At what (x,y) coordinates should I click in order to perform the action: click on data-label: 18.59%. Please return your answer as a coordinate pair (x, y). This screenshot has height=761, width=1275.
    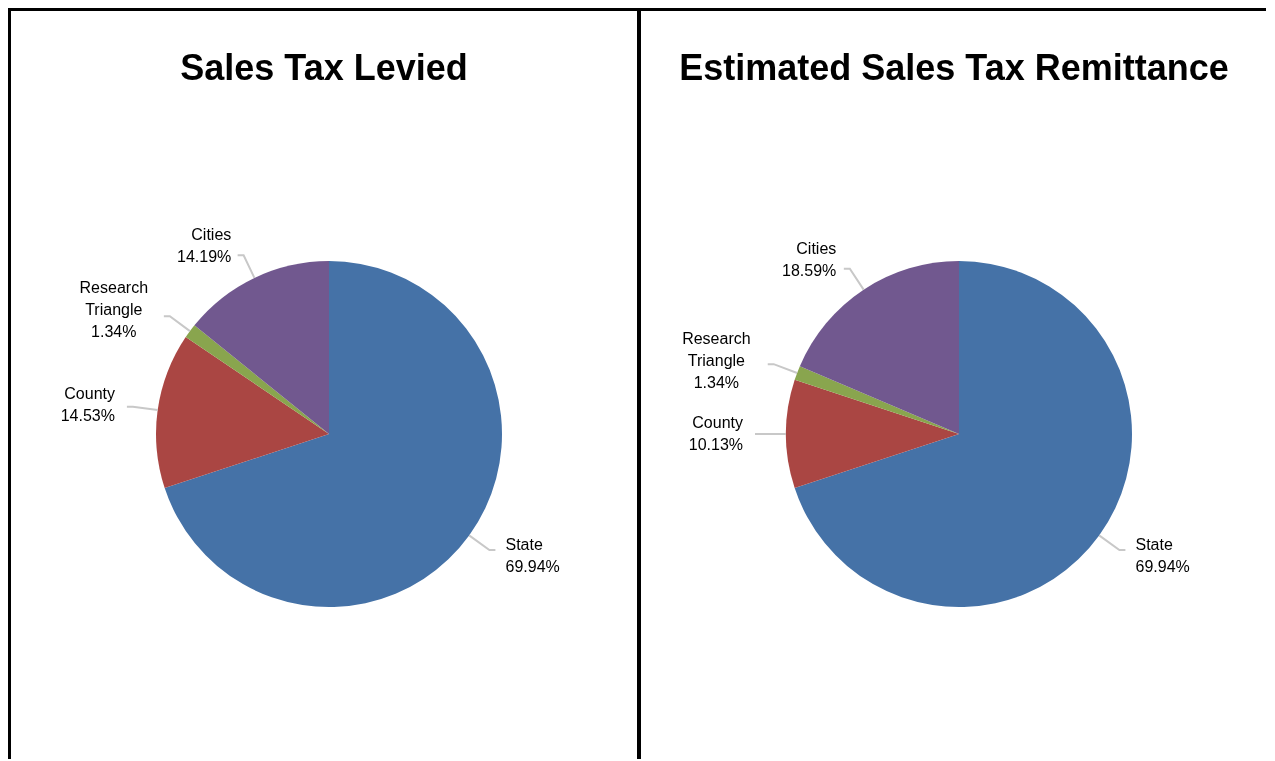
    Looking at the image, I should click on (809, 271).